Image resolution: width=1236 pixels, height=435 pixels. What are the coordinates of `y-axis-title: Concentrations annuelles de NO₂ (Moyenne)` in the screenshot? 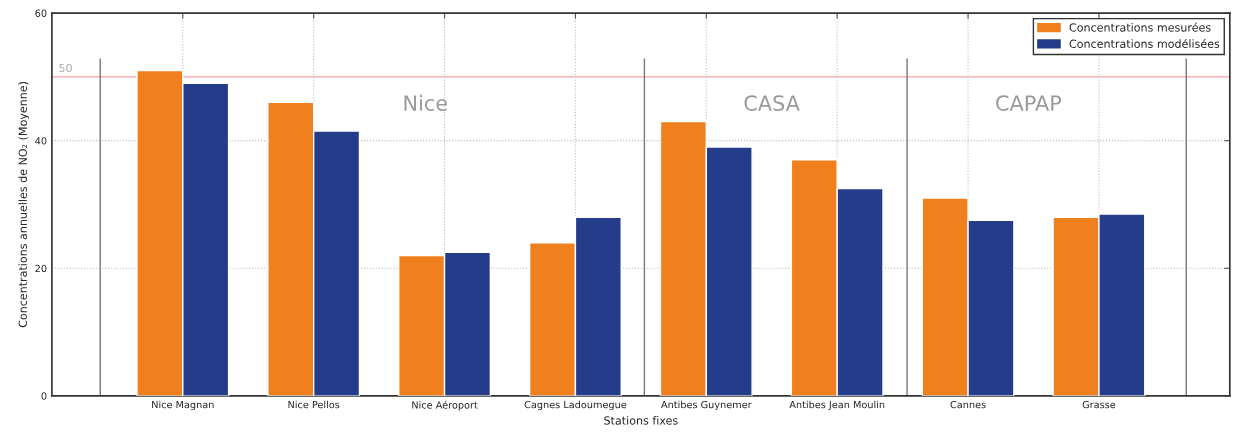 It's located at (24, 204).